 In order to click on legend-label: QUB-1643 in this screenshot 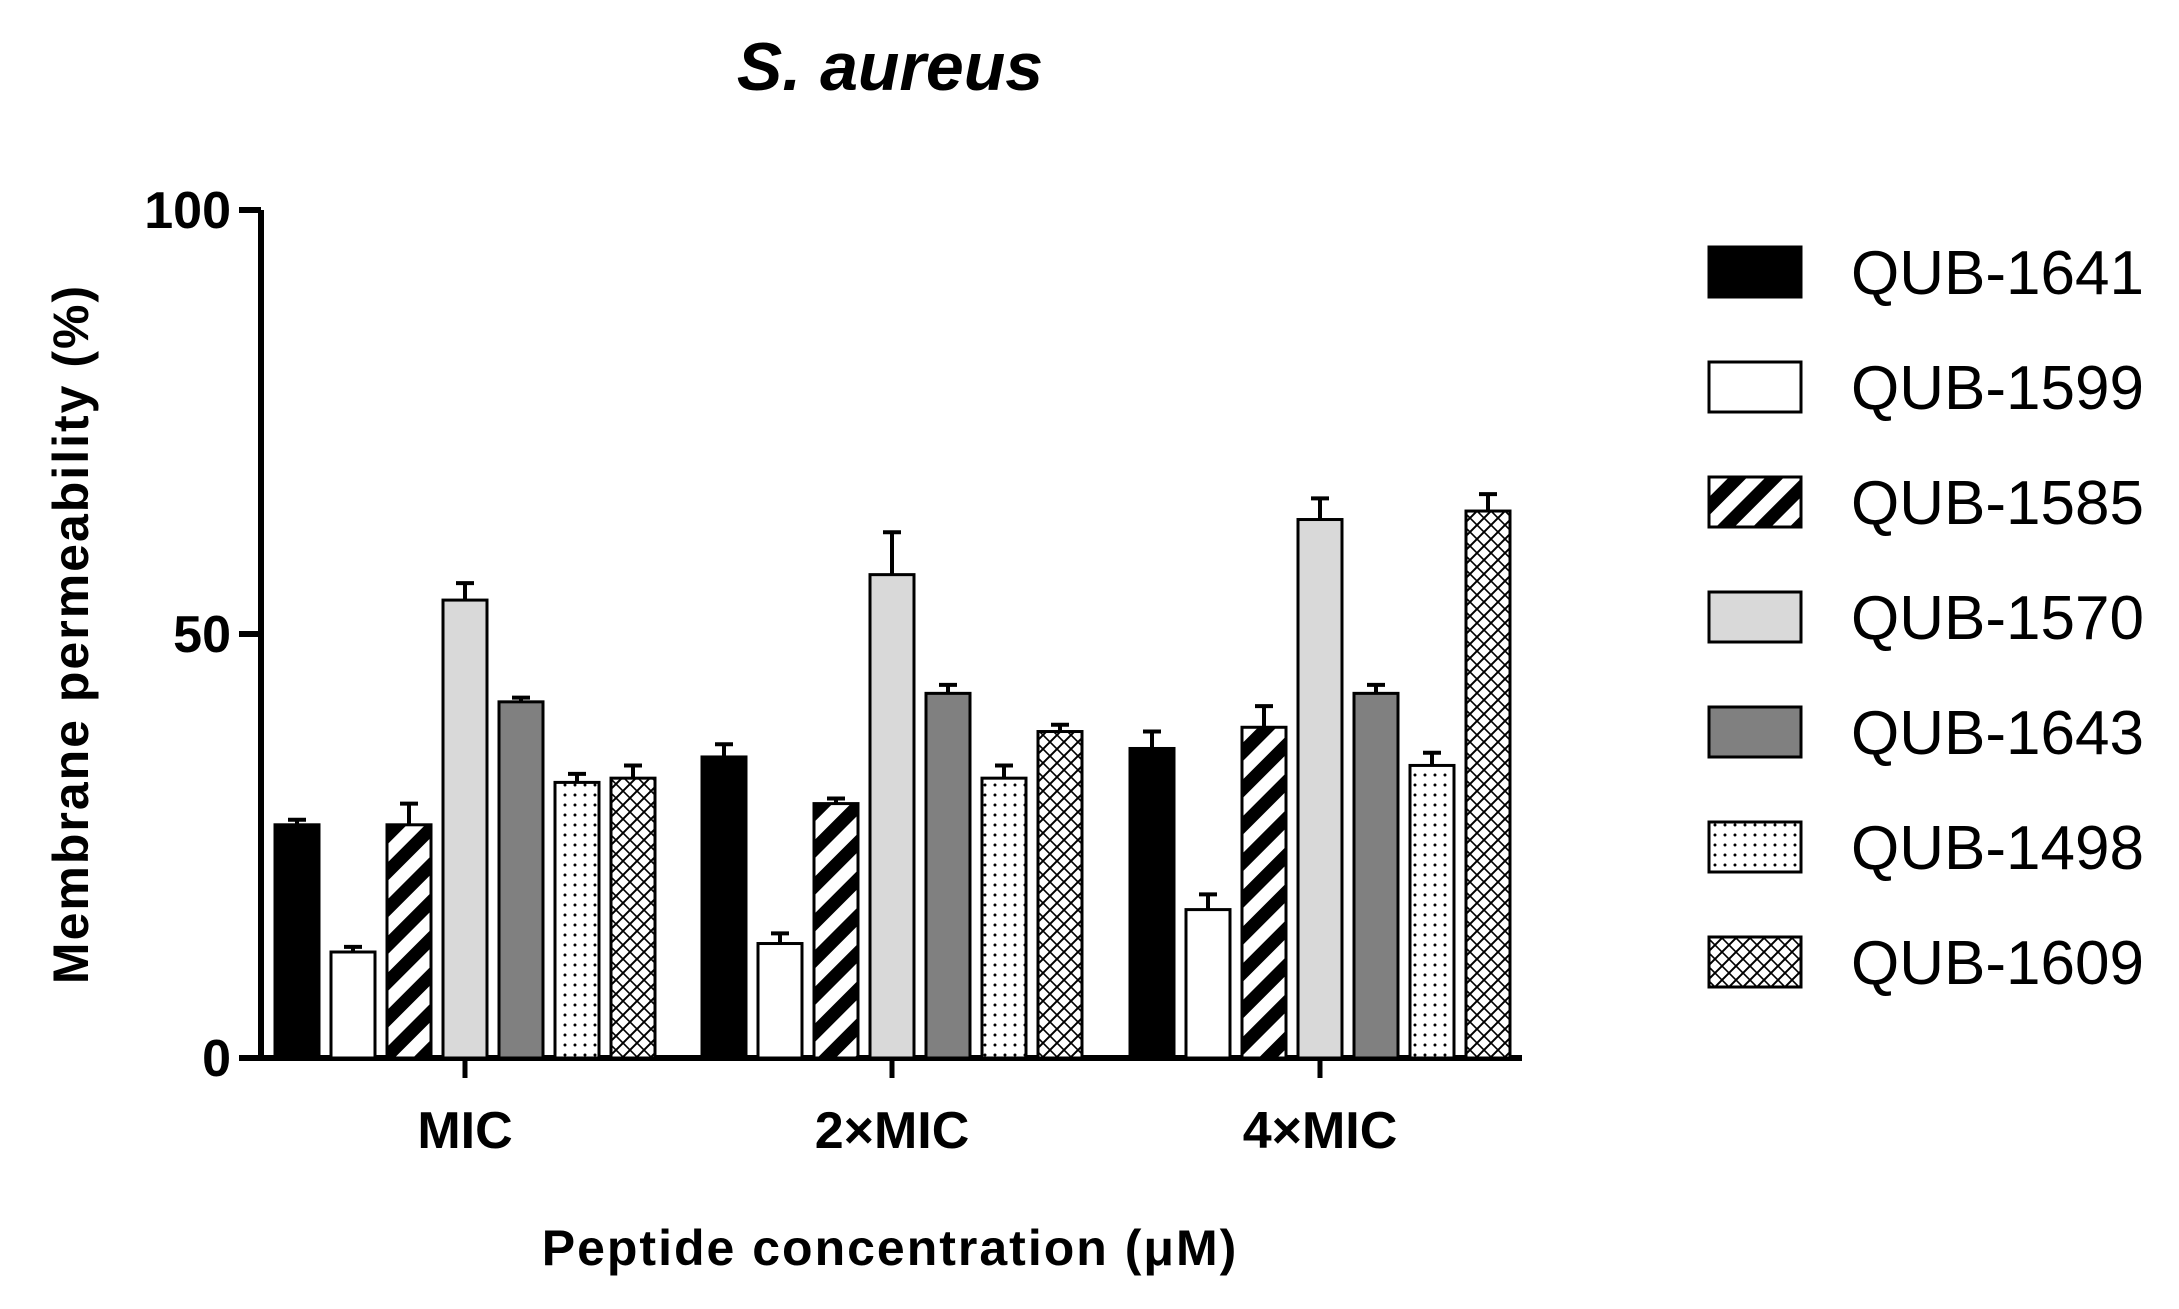, I will do `click(1997, 733)`.